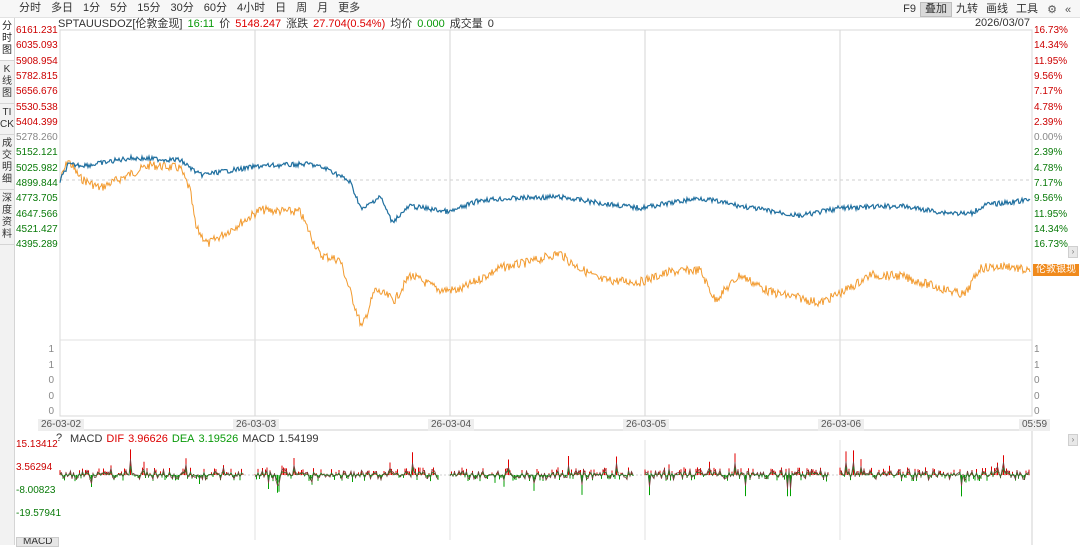 This screenshot has width=1080, height=547. I want to click on macd-axis-label: -8.00823, so click(36, 490).